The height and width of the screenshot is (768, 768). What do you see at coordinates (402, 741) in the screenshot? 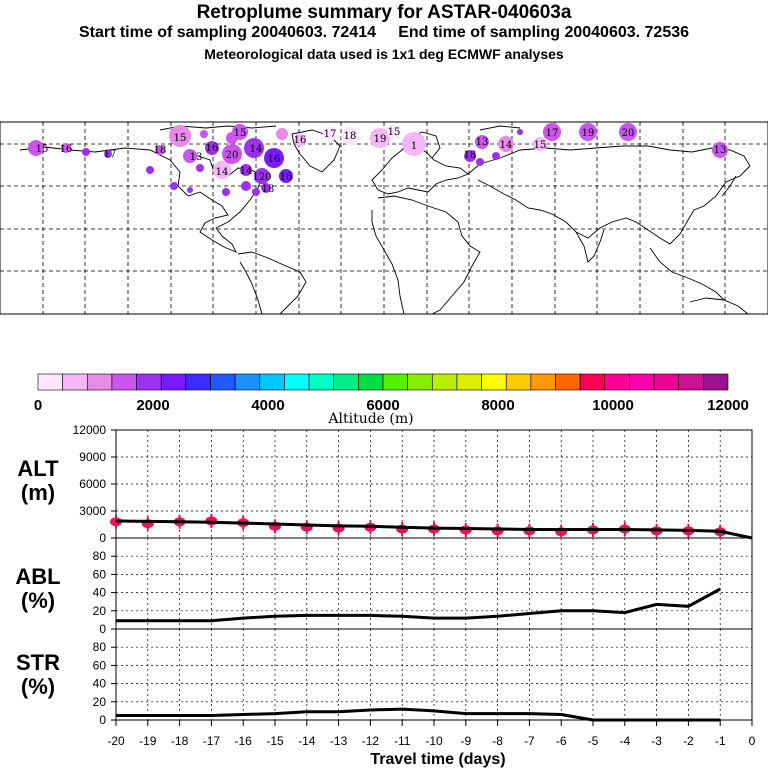
I see `xtick--11: -11` at bounding box center [402, 741].